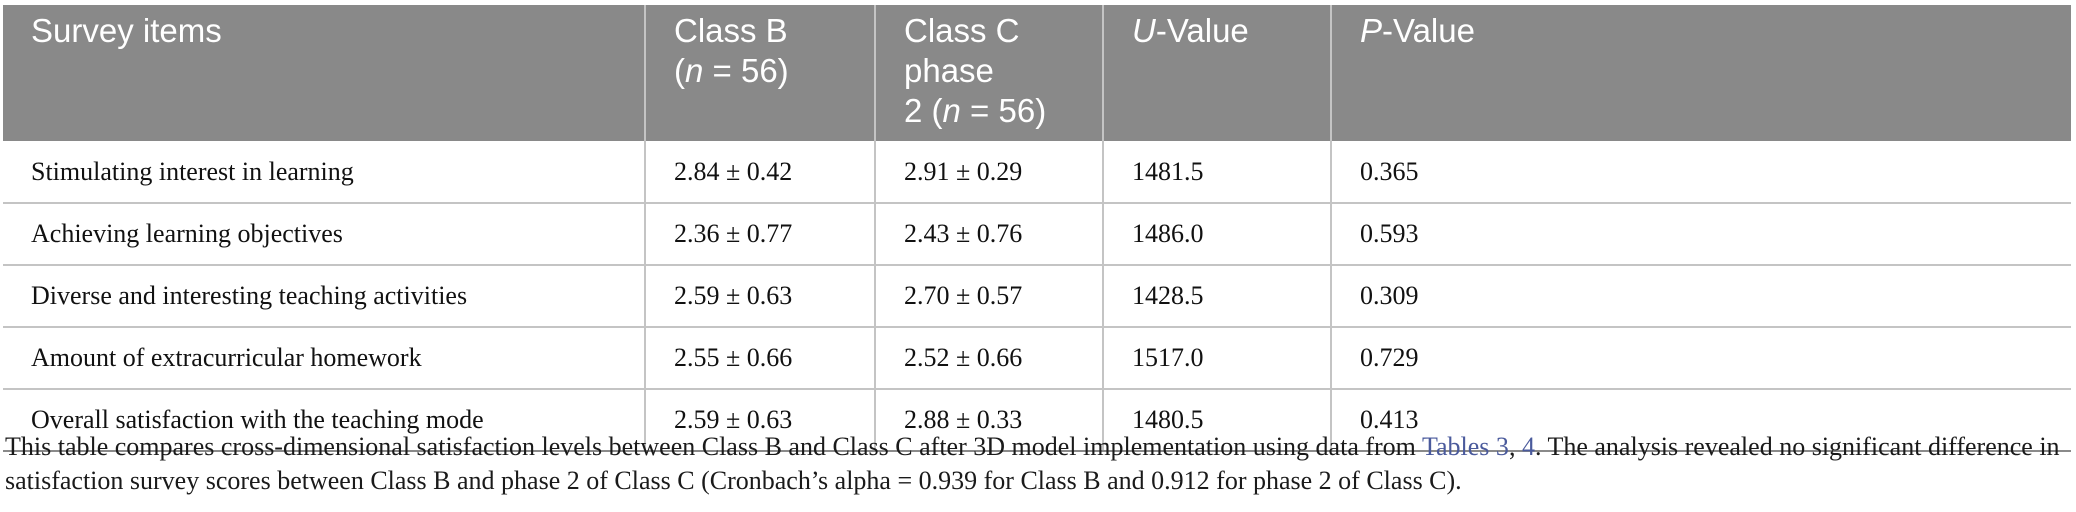 This screenshot has width=2076, height=512. What do you see at coordinates (989, 73) in the screenshot?
I see `header-class-c-phase-2: Class C phase 2 (n = 56)` at bounding box center [989, 73].